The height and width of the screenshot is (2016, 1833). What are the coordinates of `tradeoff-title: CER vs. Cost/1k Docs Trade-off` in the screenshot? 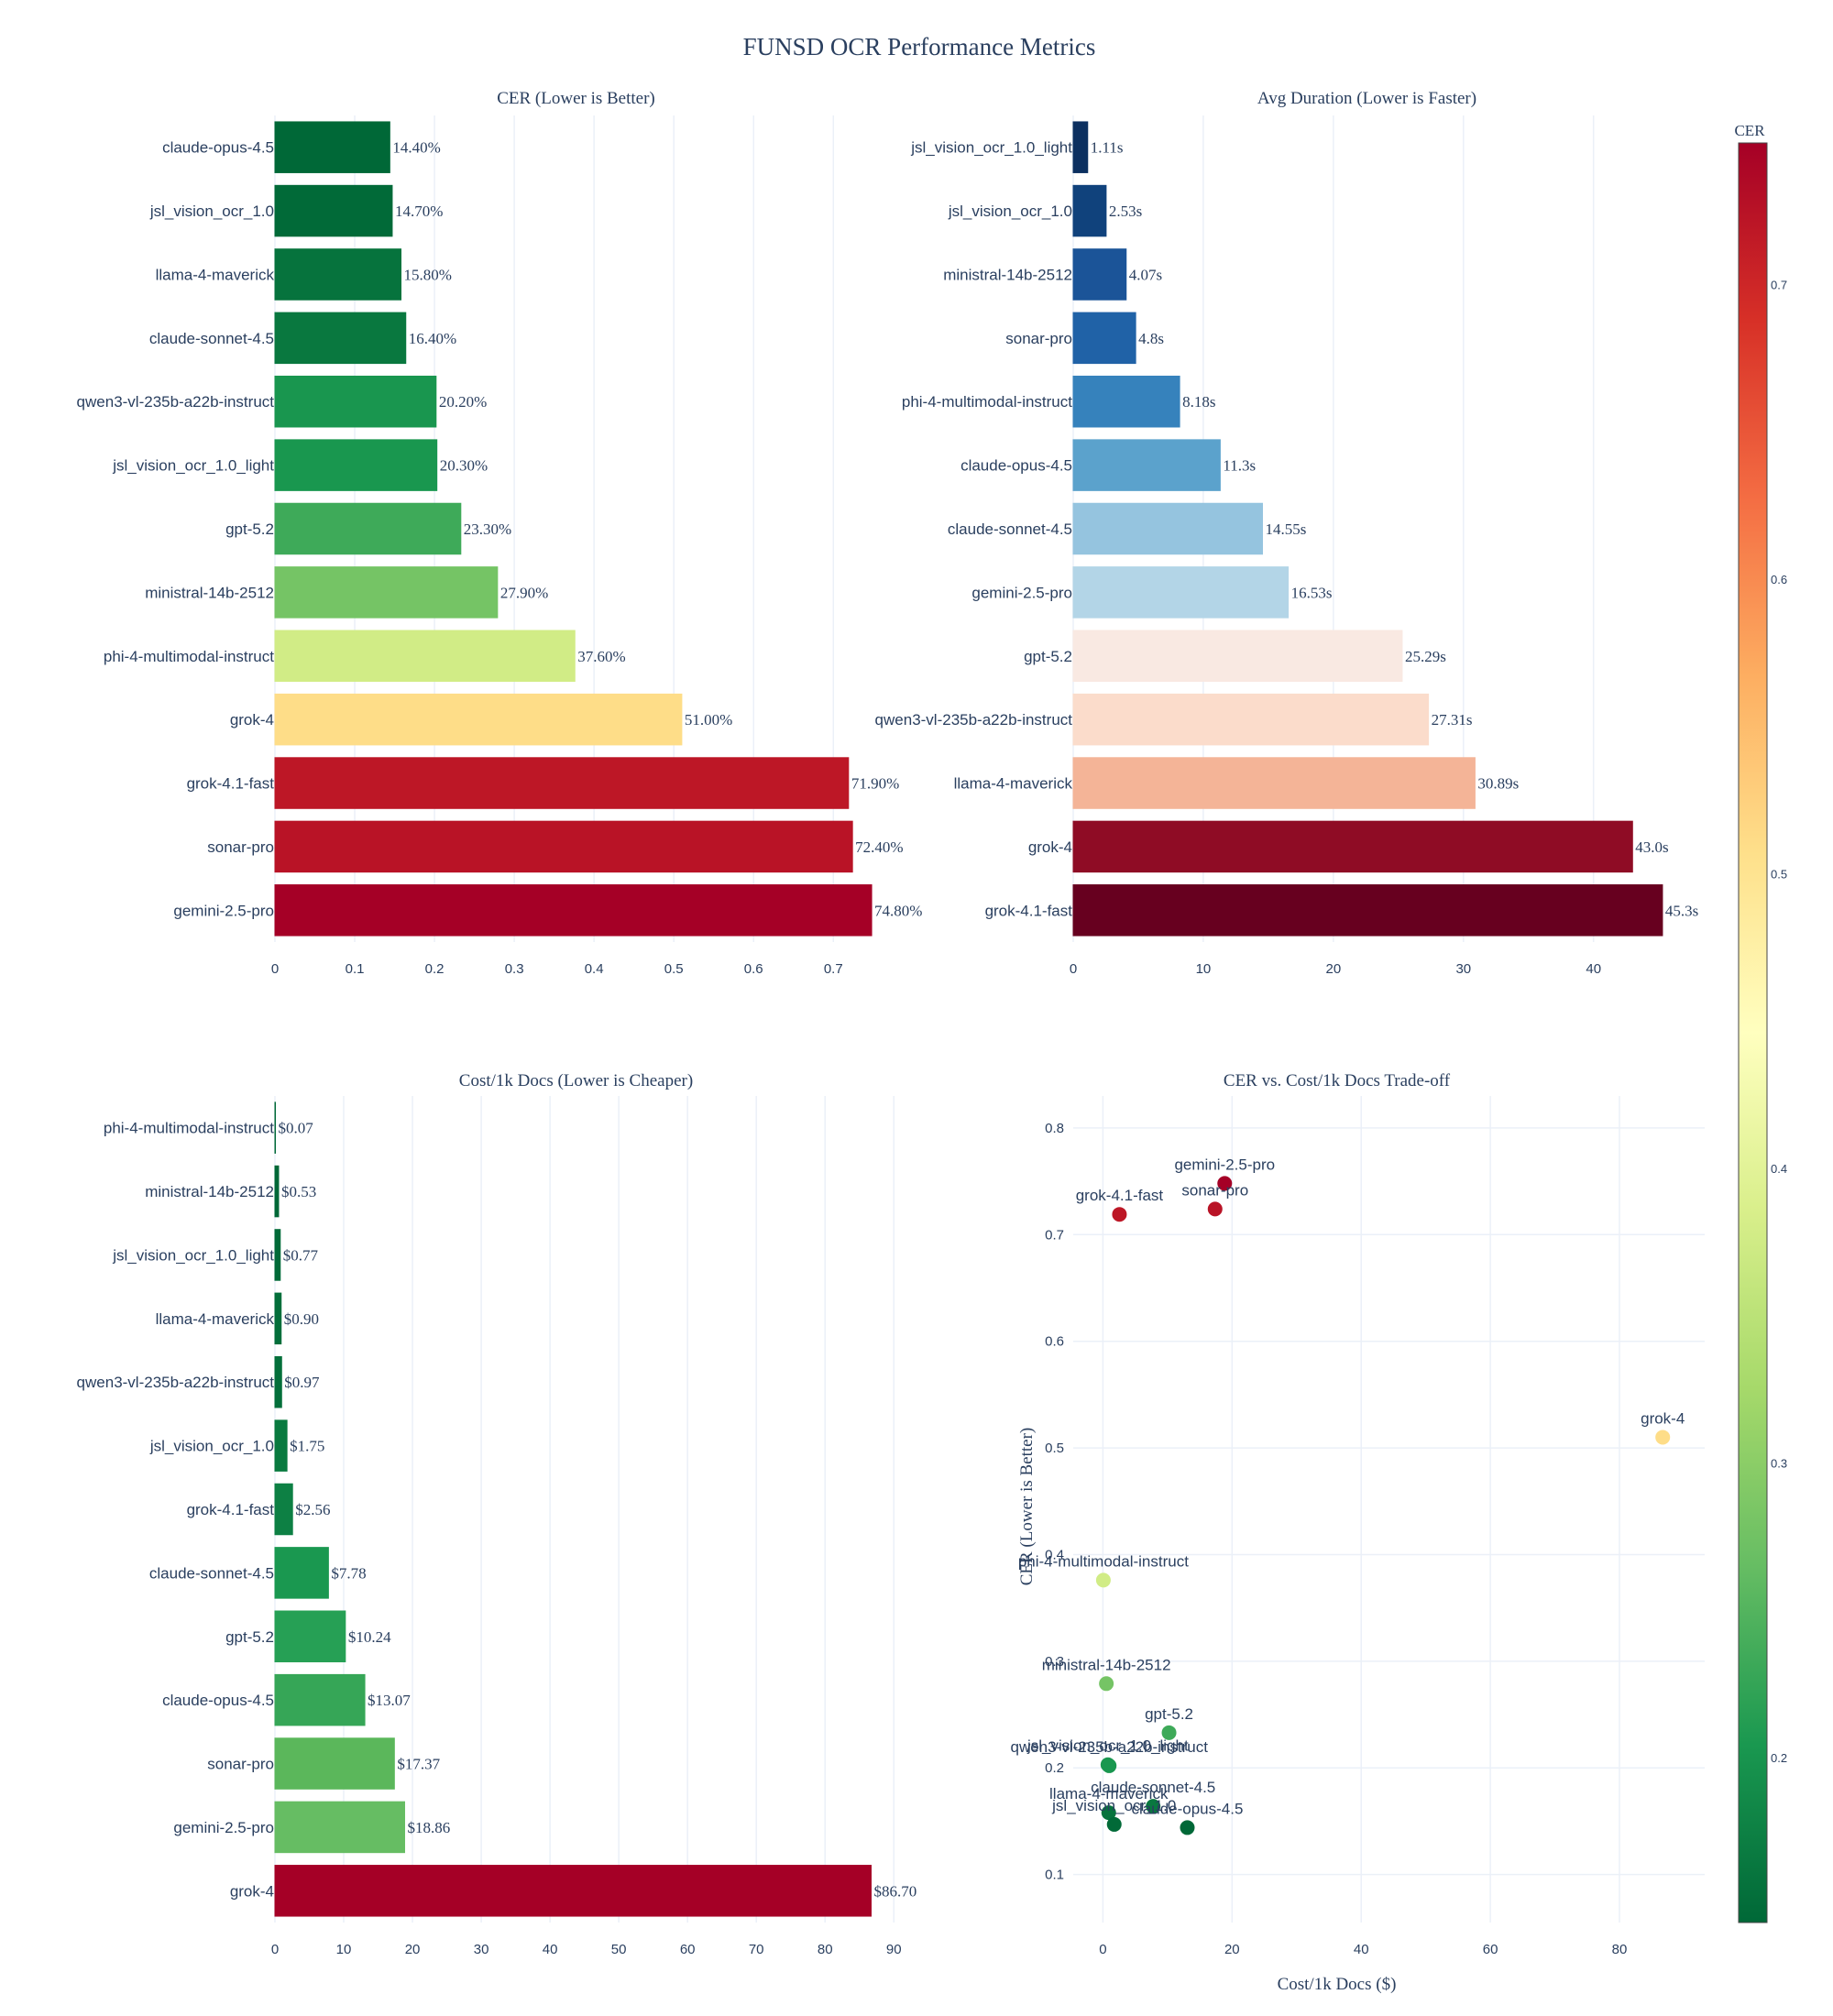 It's located at (1337, 1080).